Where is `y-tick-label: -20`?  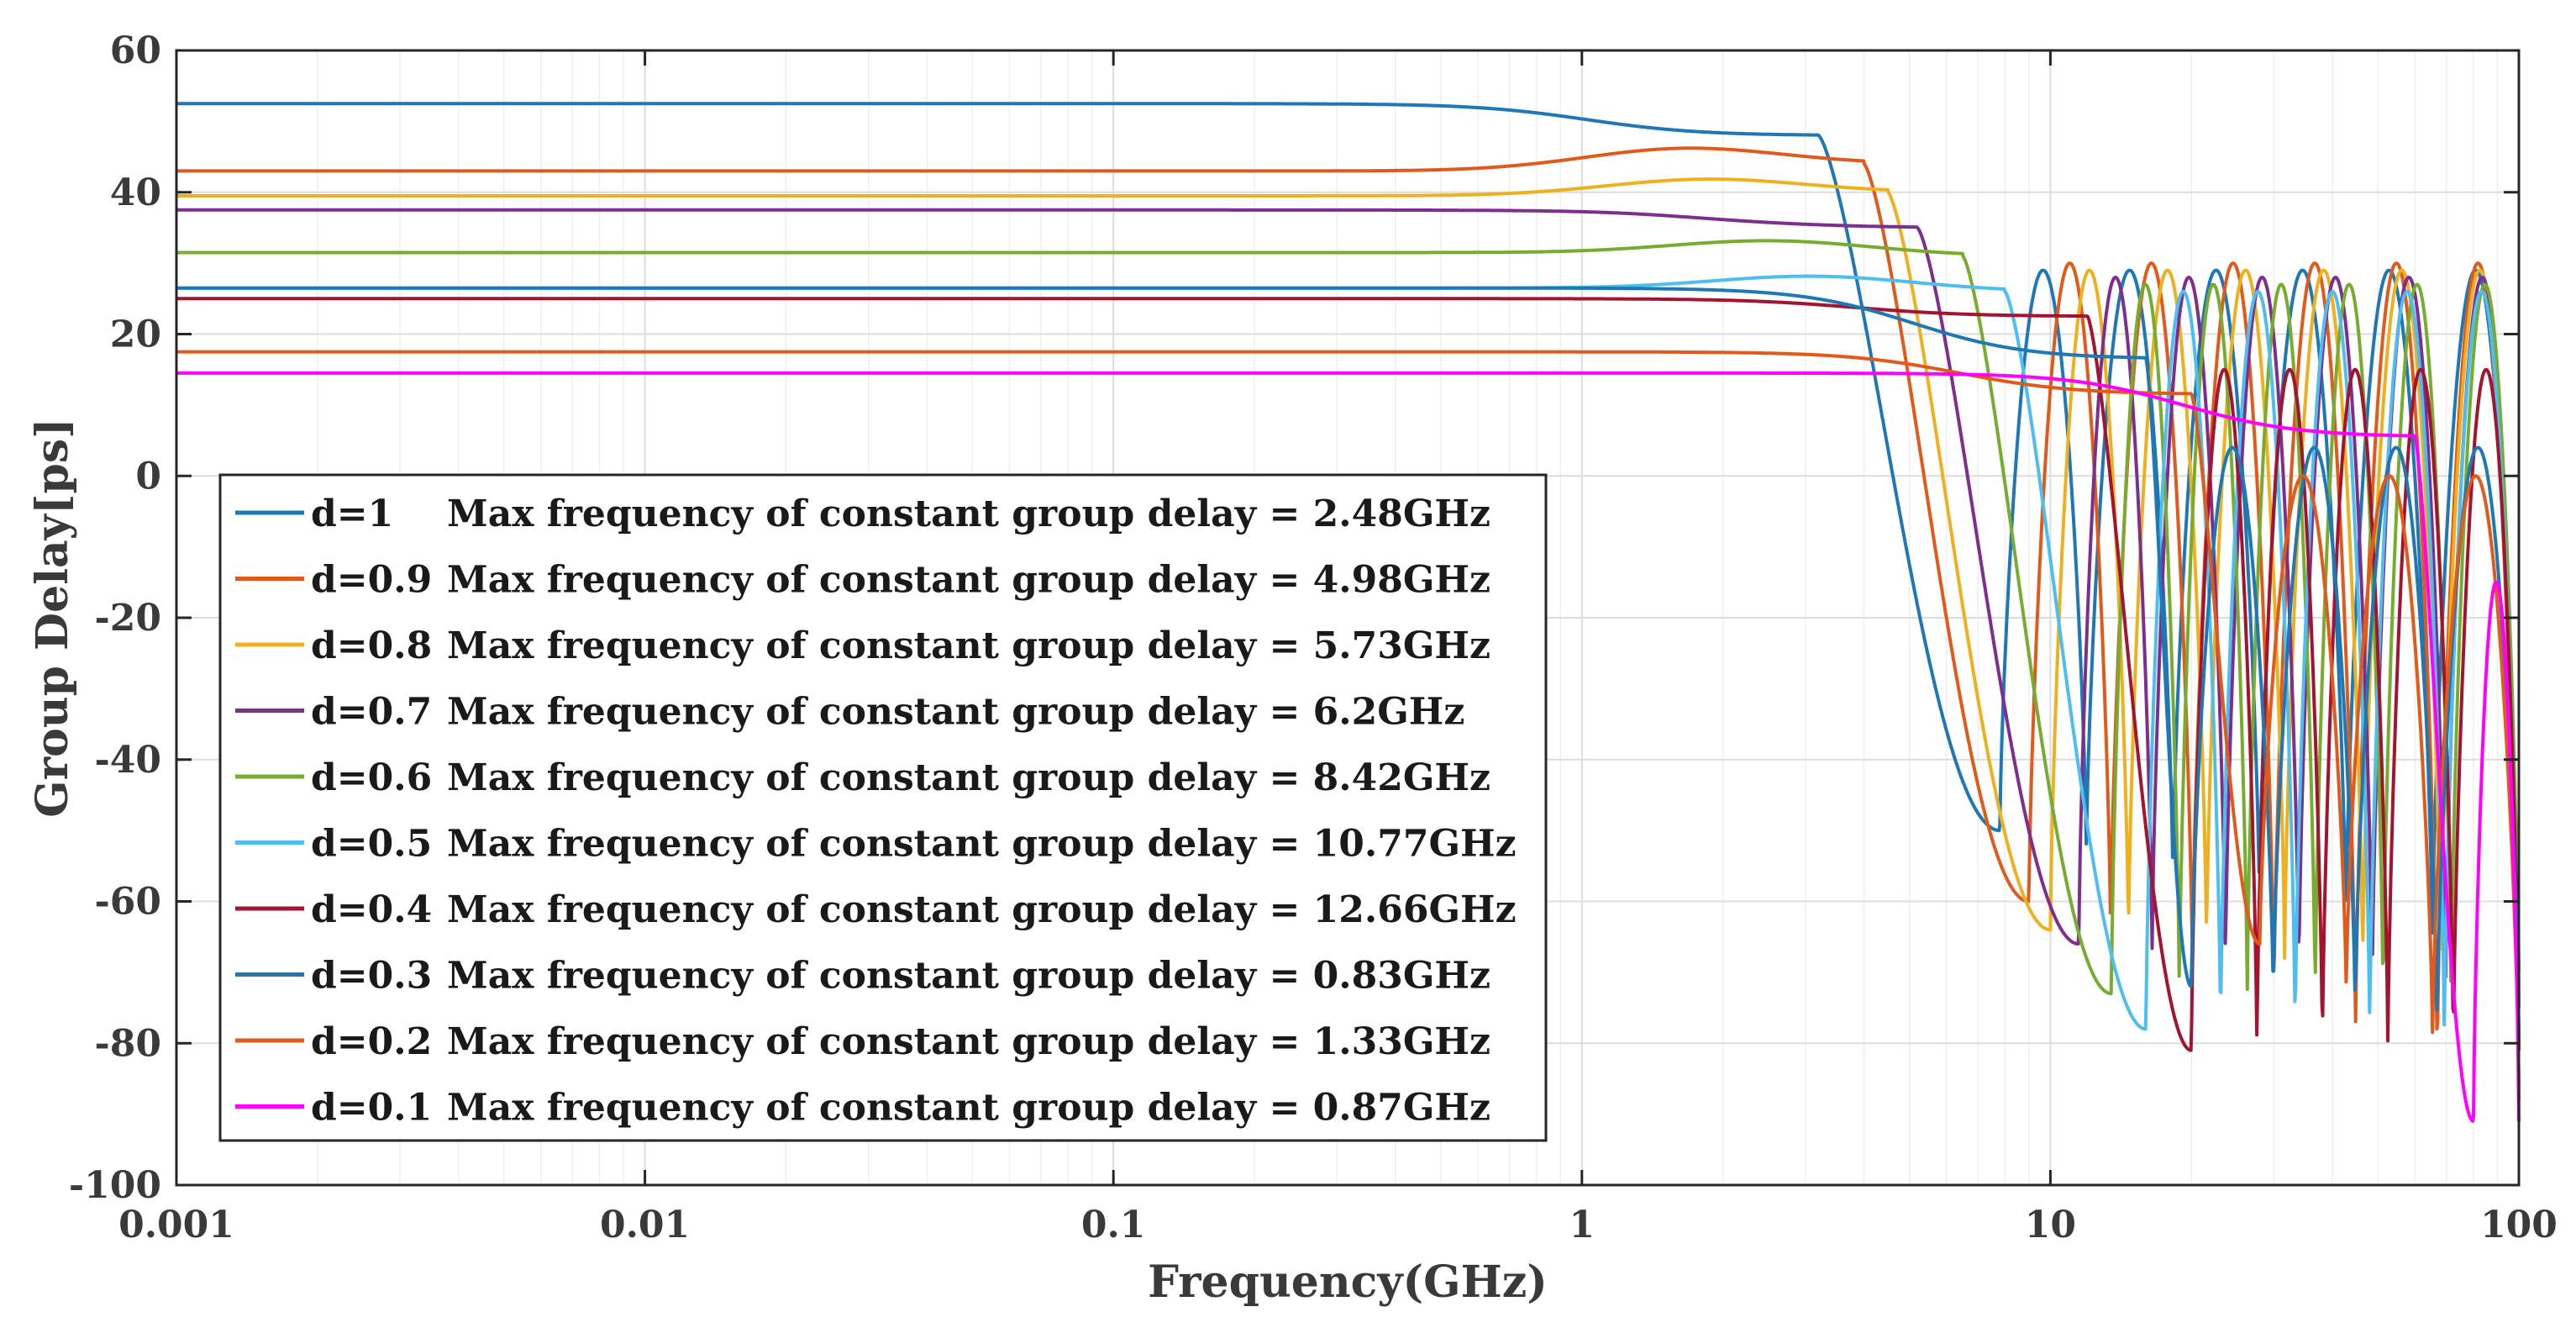 y-tick-label: -20 is located at coordinates (128, 618).